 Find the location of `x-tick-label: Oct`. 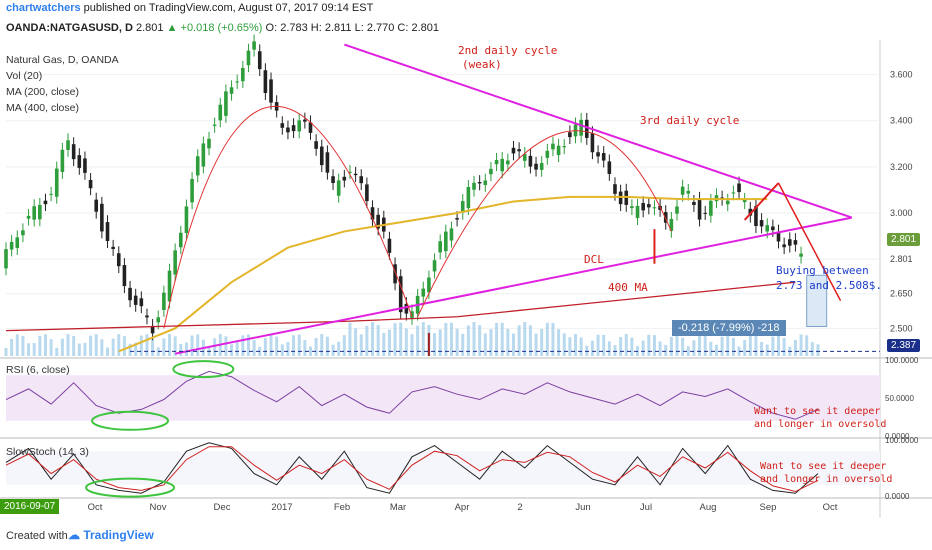

x-tick-label: Oct is located at coordinates (830, 507).